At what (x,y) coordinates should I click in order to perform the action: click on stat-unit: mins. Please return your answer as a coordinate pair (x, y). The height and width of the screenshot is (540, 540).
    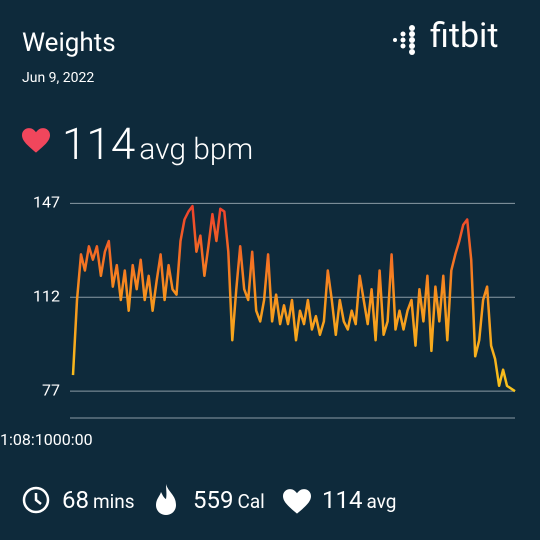
    Looking at the image, I should click on (113, 501).